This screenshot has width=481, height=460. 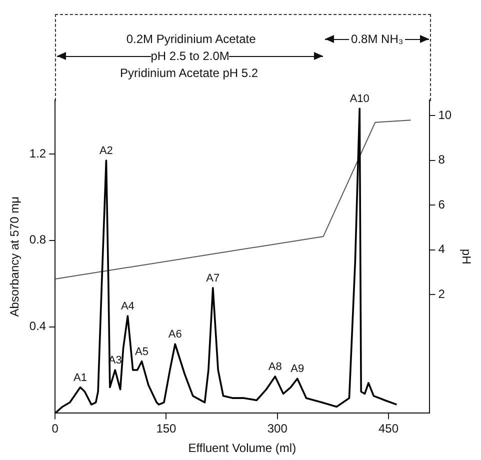 What do you see at coordinates (15, 256) in the screenshot?
I see `y-axis-title: Absorbancy at 570 mμ` at bounding box center [15, 256].